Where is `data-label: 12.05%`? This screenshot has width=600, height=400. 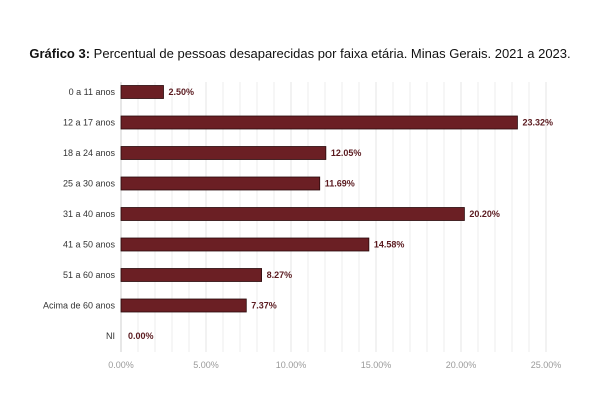 data-label: 12.05% is located at coordinates (346, 153).